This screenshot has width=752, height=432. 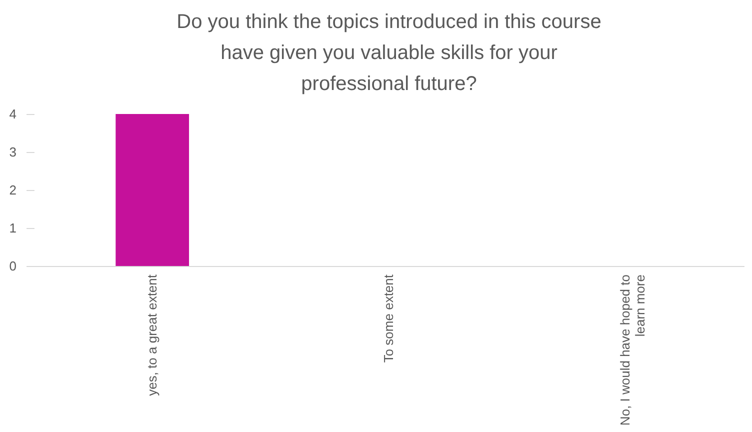 I want to click on x-tick-label: yes, to a great extent, so click(x=152, y=335).